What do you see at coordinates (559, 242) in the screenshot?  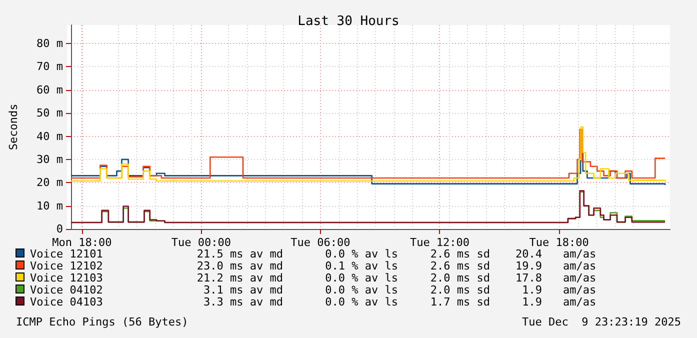 I see `x-tick-label: Tue 18:00` at bounding box center [559, 242].